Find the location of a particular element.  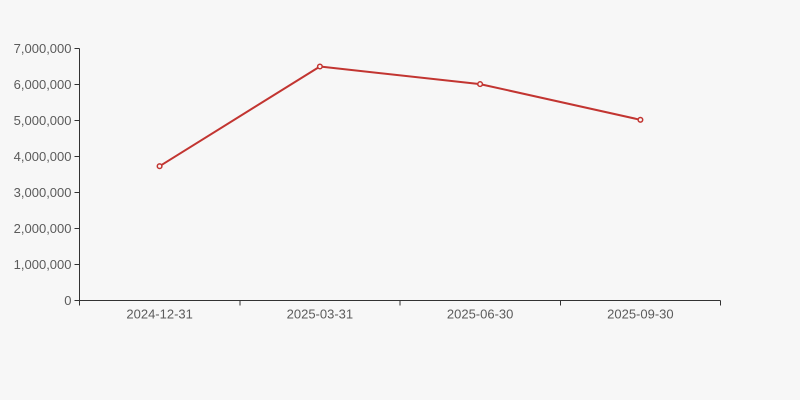

y-axis-tick-label: 2,000,000 is located at coordinates (43, 228).